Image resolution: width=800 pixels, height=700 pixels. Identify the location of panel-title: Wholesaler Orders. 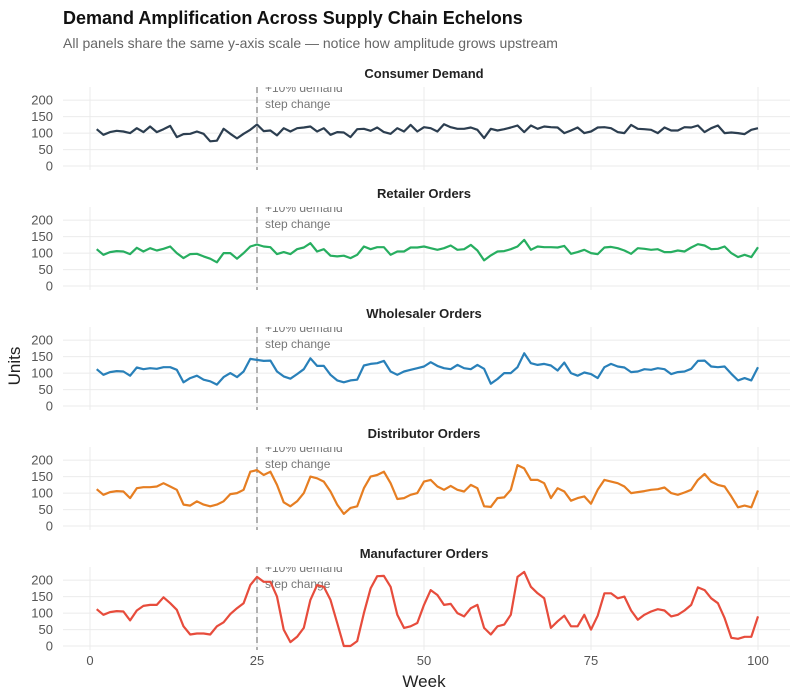
(424, 313).